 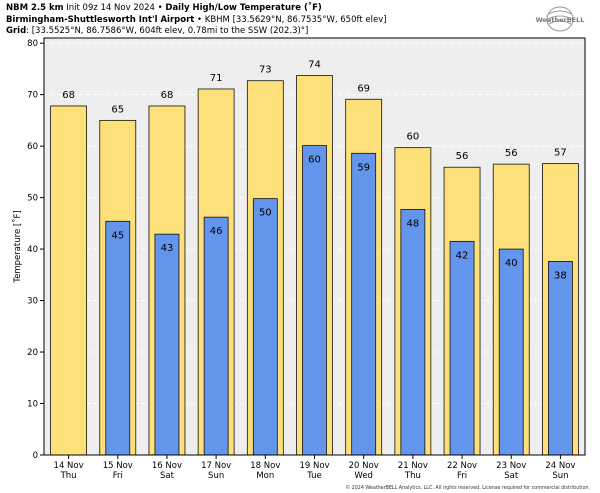 I want to click on x-tick-date: 24 Nov, so click(x=560, y=466).